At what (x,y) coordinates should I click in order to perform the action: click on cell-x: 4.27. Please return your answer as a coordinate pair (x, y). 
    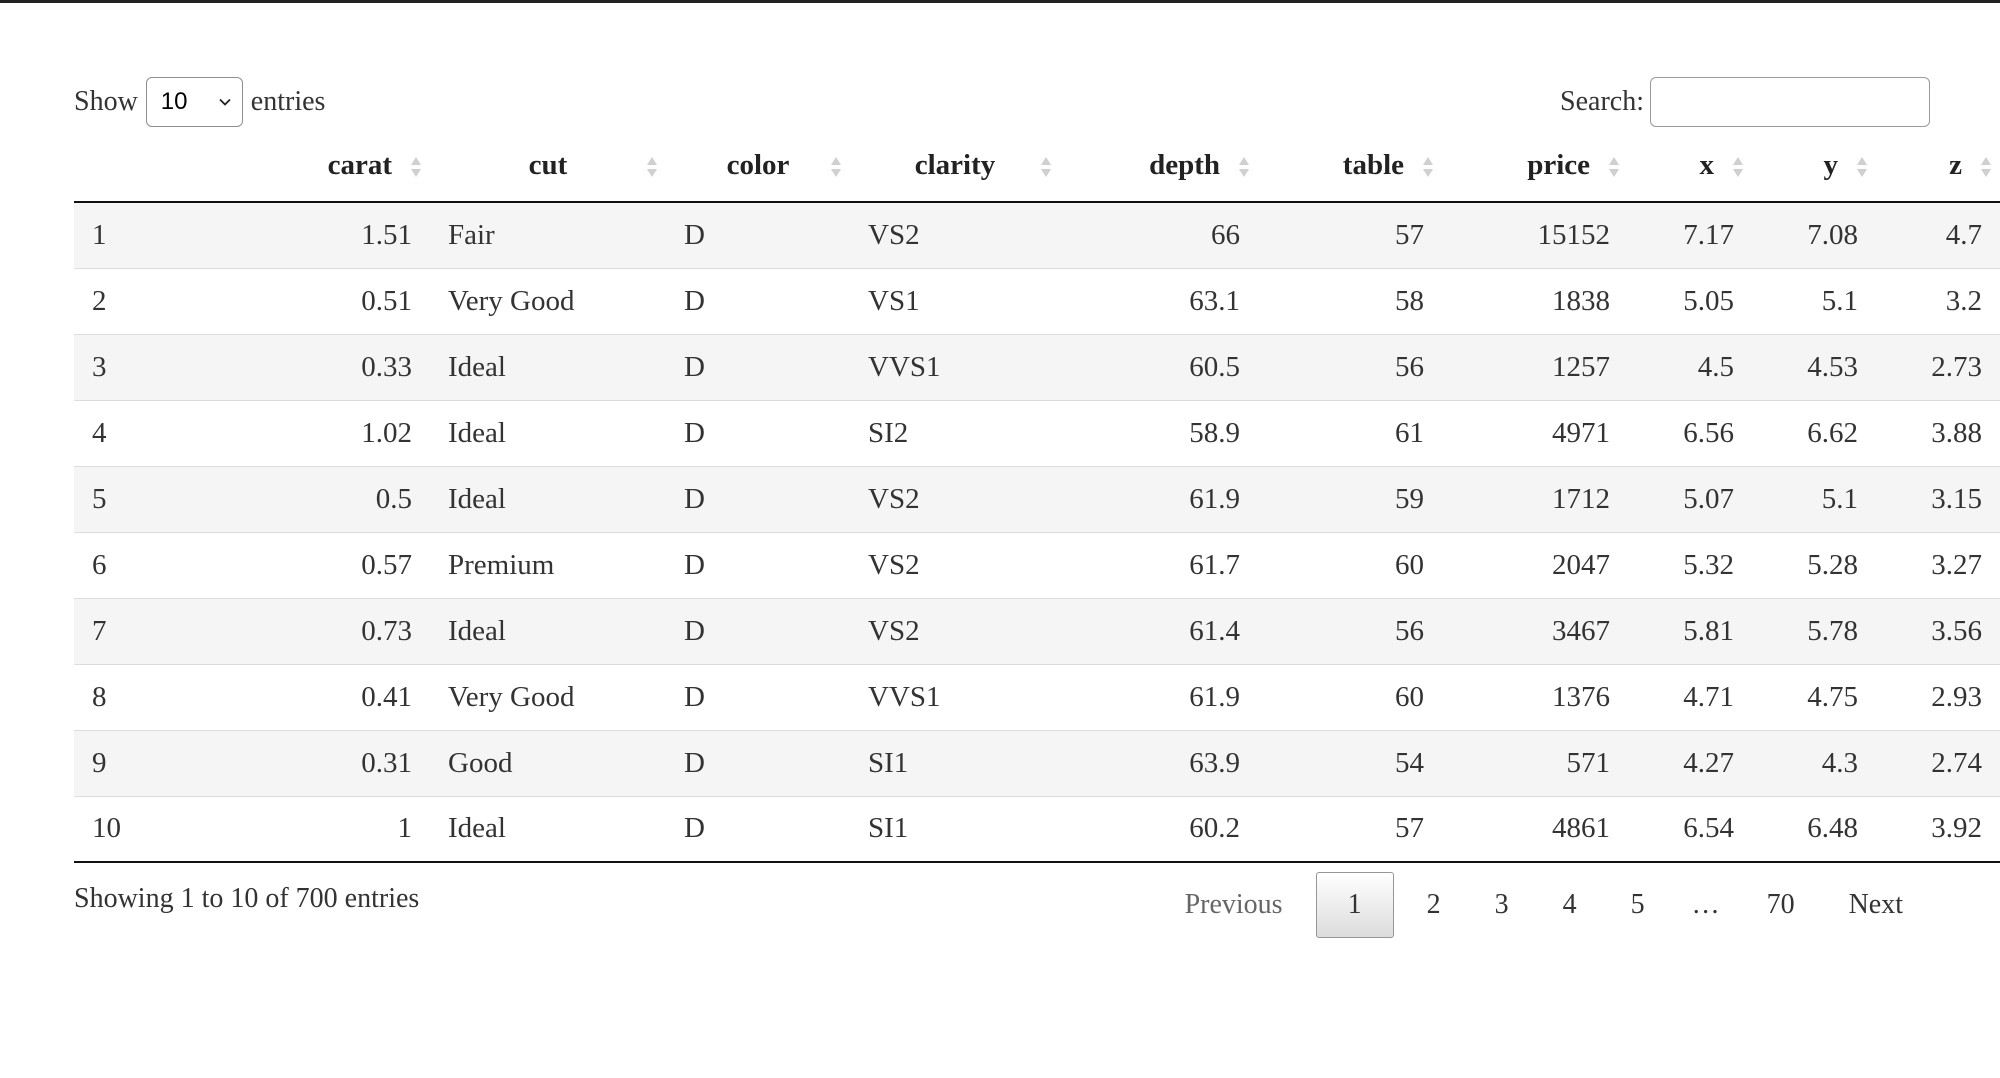
    Looking at the image, I should click on (1690, 762).